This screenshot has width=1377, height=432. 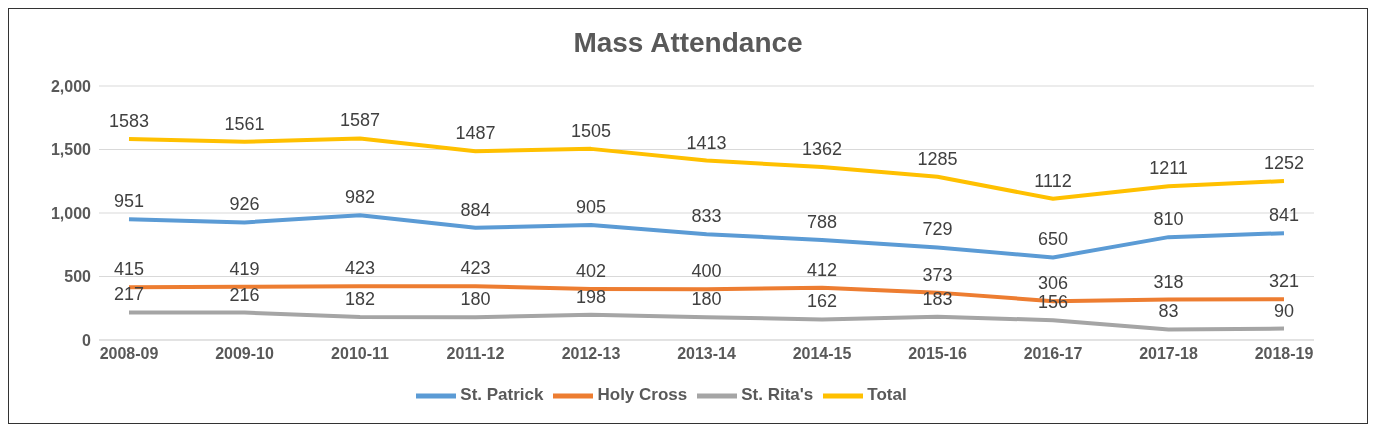 I want to click on data-label: 926, so click(x=244, y=204).